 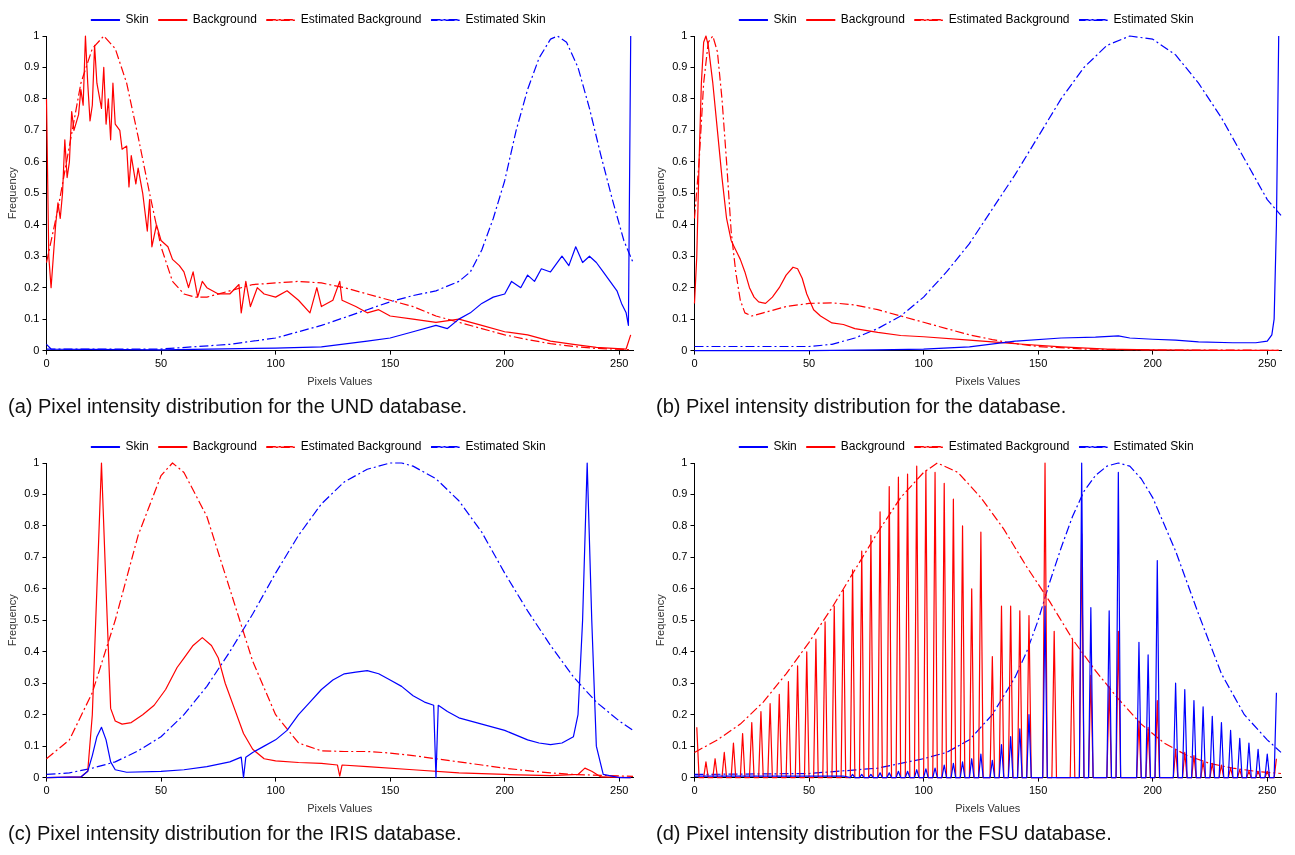 I want to click on text: (c) Pixel intensity distribution for the IRIS database., so click(x=235, y=833).